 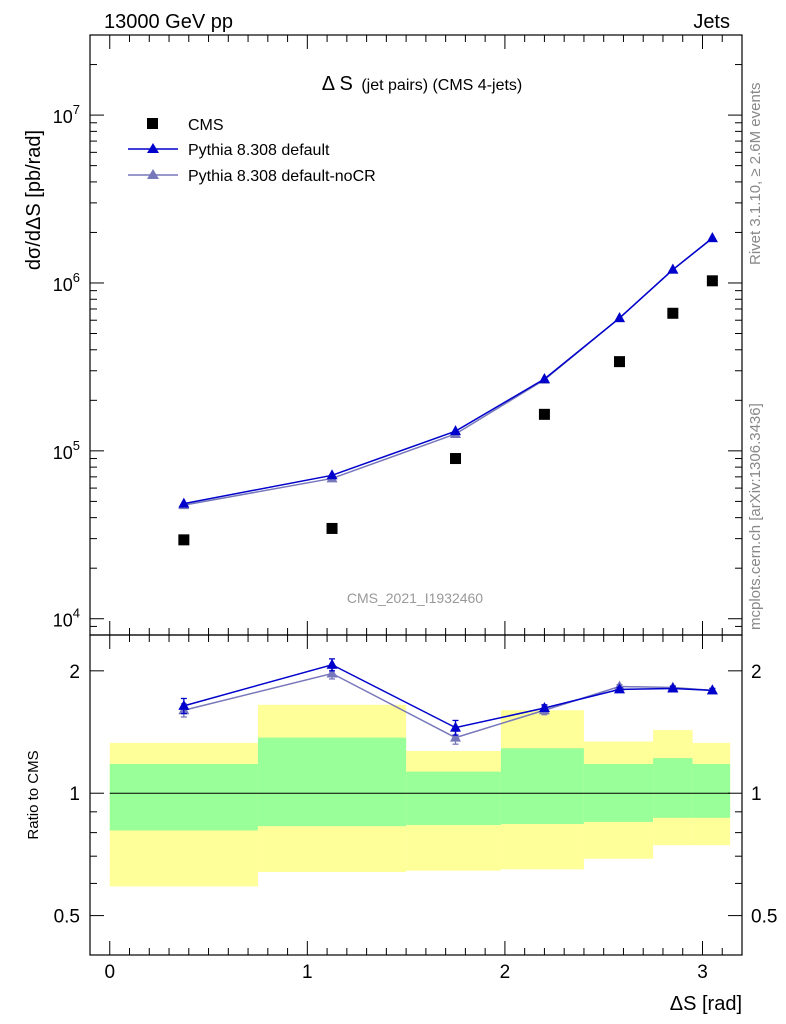 I want to click on main-ytick-exponent: 5, so click(x=76, y=445).